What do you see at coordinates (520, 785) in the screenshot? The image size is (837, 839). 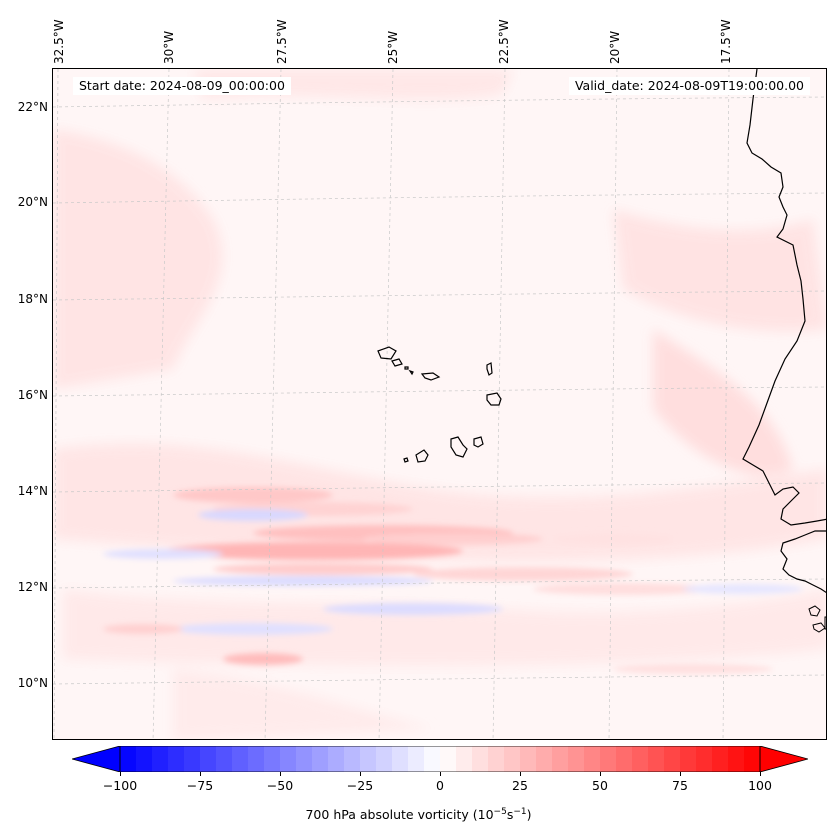 I see `colorbar-tick-label: 25` at bounding box center [520, 785].